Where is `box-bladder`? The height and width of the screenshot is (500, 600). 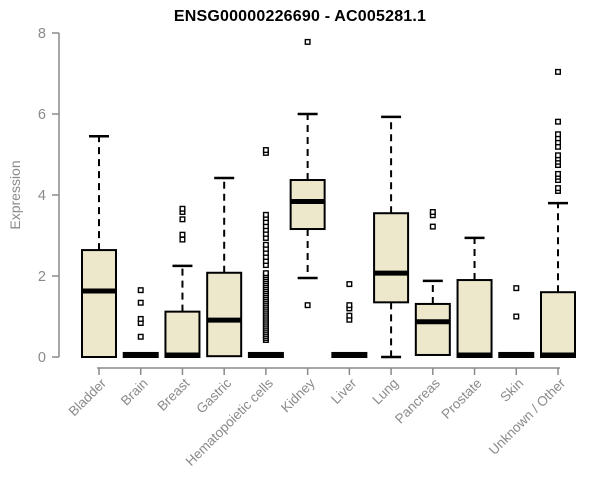
box-bladder is located at coordinates (99, 303).